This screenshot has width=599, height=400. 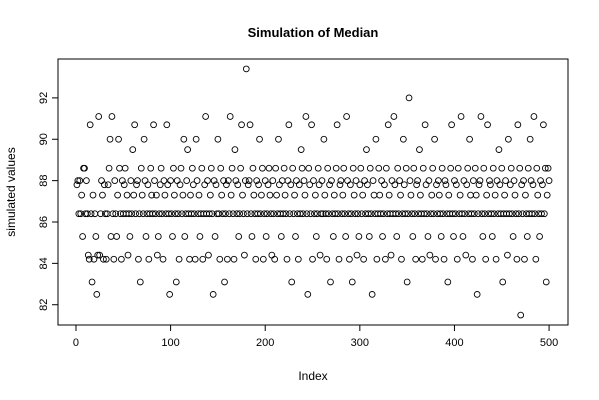 I want to click on chart-title: Simulation of Median, so click(x=313, y=32).